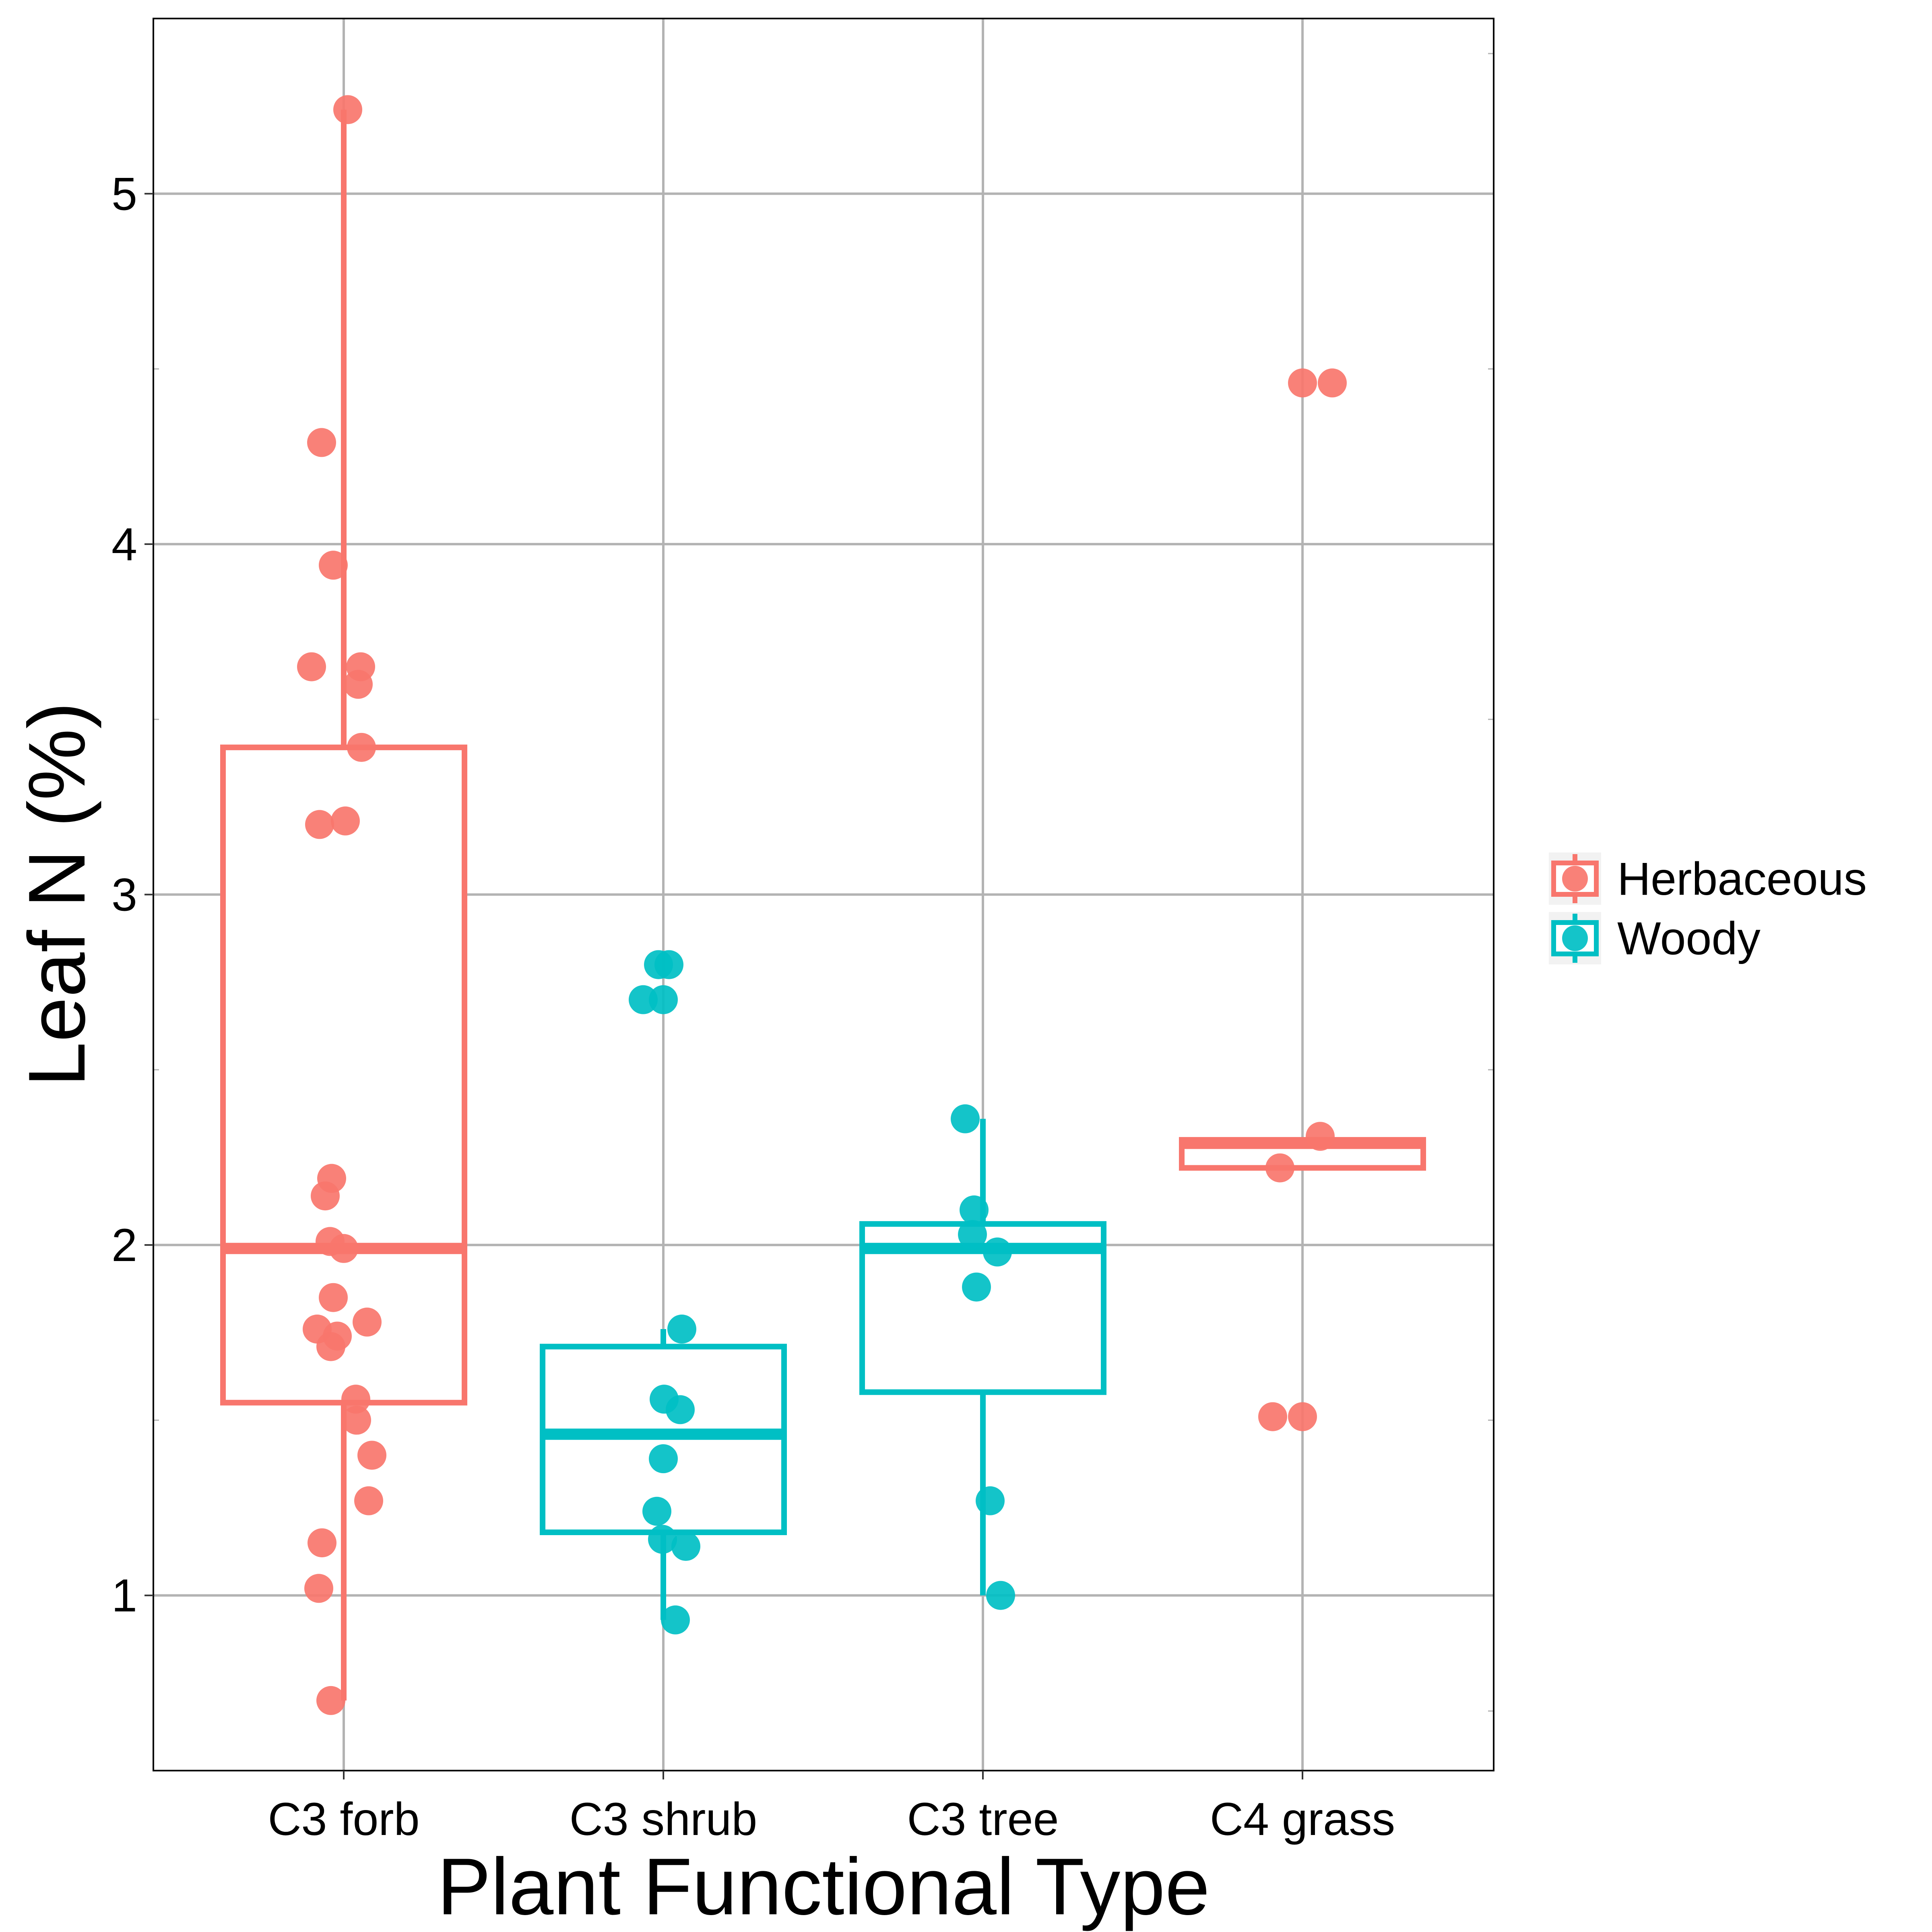  Describe the element at coordinates (57, 894) in the screenshot. I see `y-axis-title: Leaf N (%)` at that location.